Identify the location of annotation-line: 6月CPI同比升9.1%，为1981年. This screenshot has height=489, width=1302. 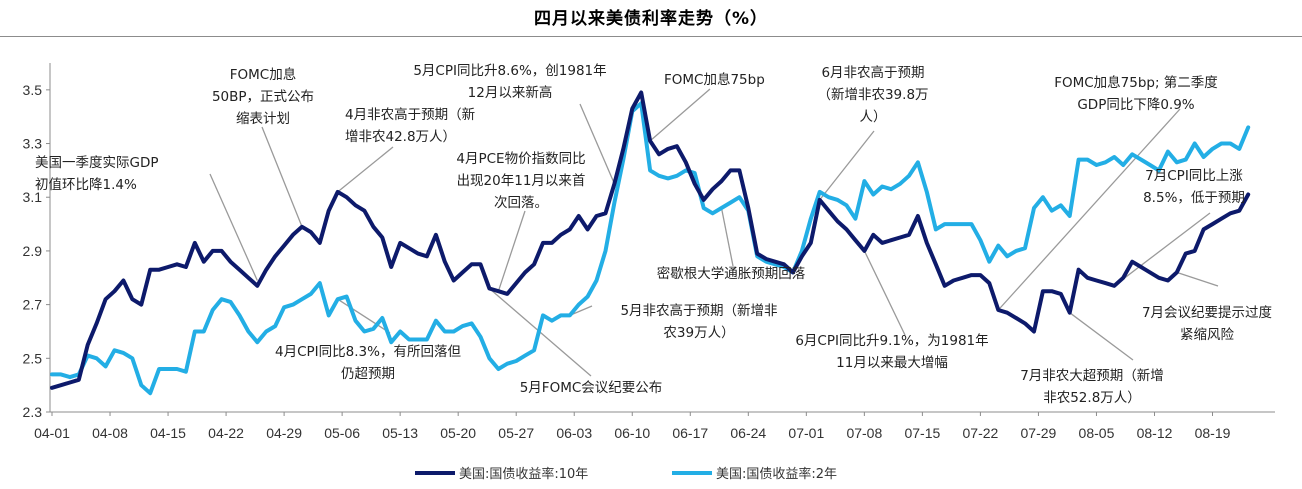
(891, 341).